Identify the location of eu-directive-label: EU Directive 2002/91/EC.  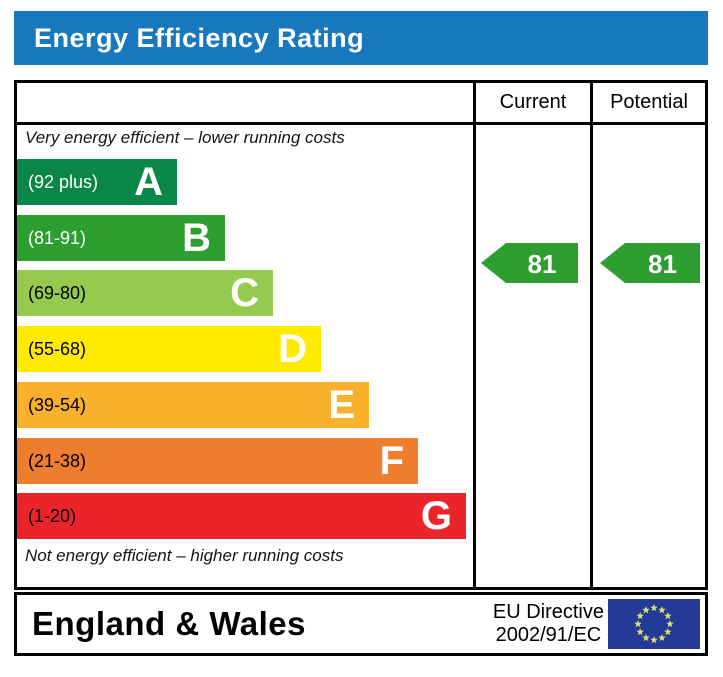
(548, 624).